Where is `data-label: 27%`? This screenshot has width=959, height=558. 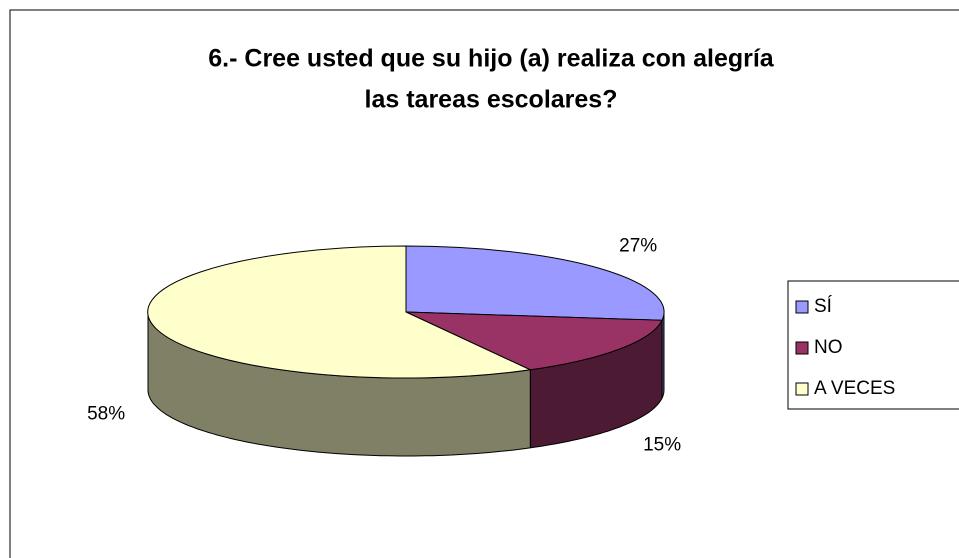 data-label: 27% is located at coordinates (638, 246).